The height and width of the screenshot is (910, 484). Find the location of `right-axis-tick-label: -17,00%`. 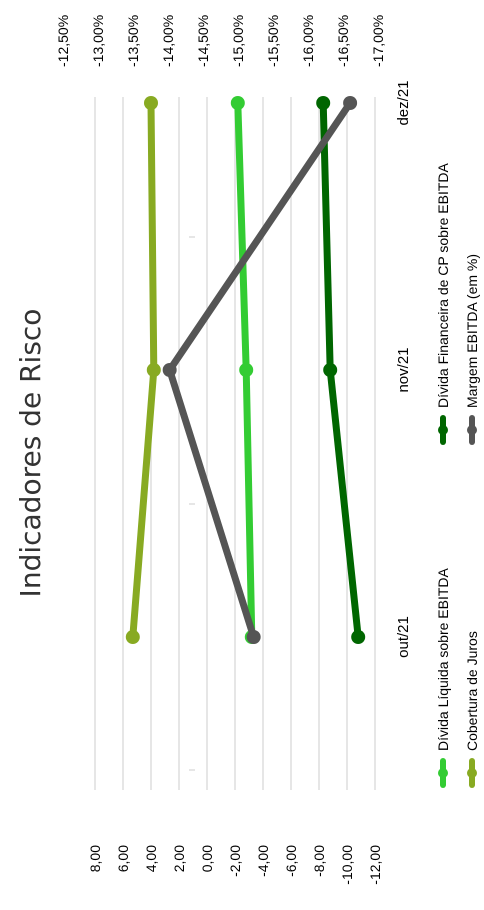

right-axis-tick-label: -17,00% is located at coordinates (378, 41).